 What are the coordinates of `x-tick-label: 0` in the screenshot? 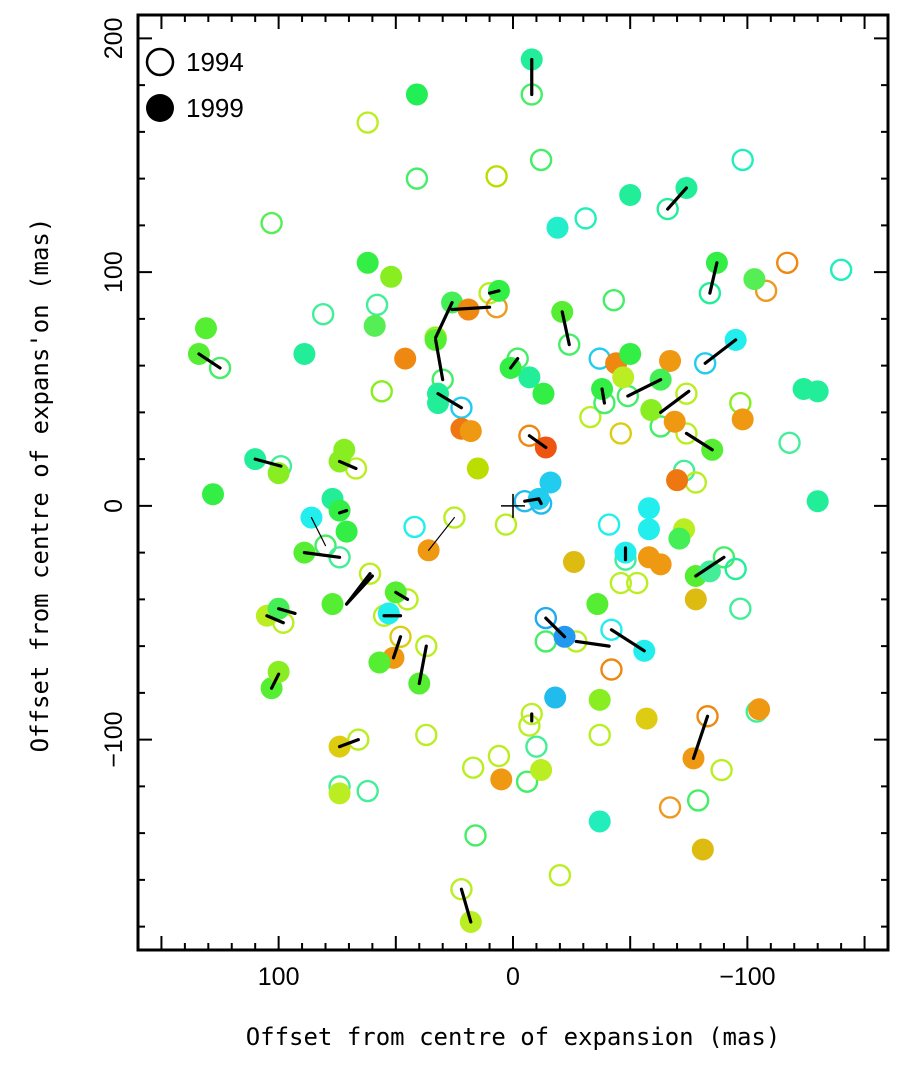 It's located at (513, 977).